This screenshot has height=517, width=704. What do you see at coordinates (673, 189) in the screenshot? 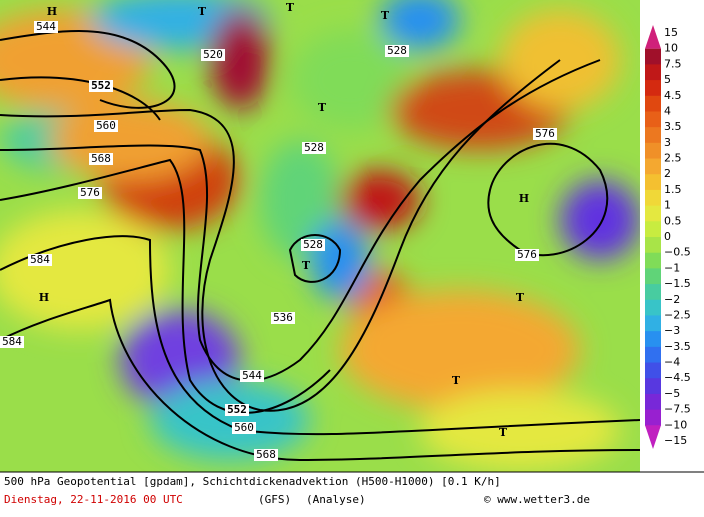
I see `colorbar-label: 1.5` at bounding box center [673, 189].